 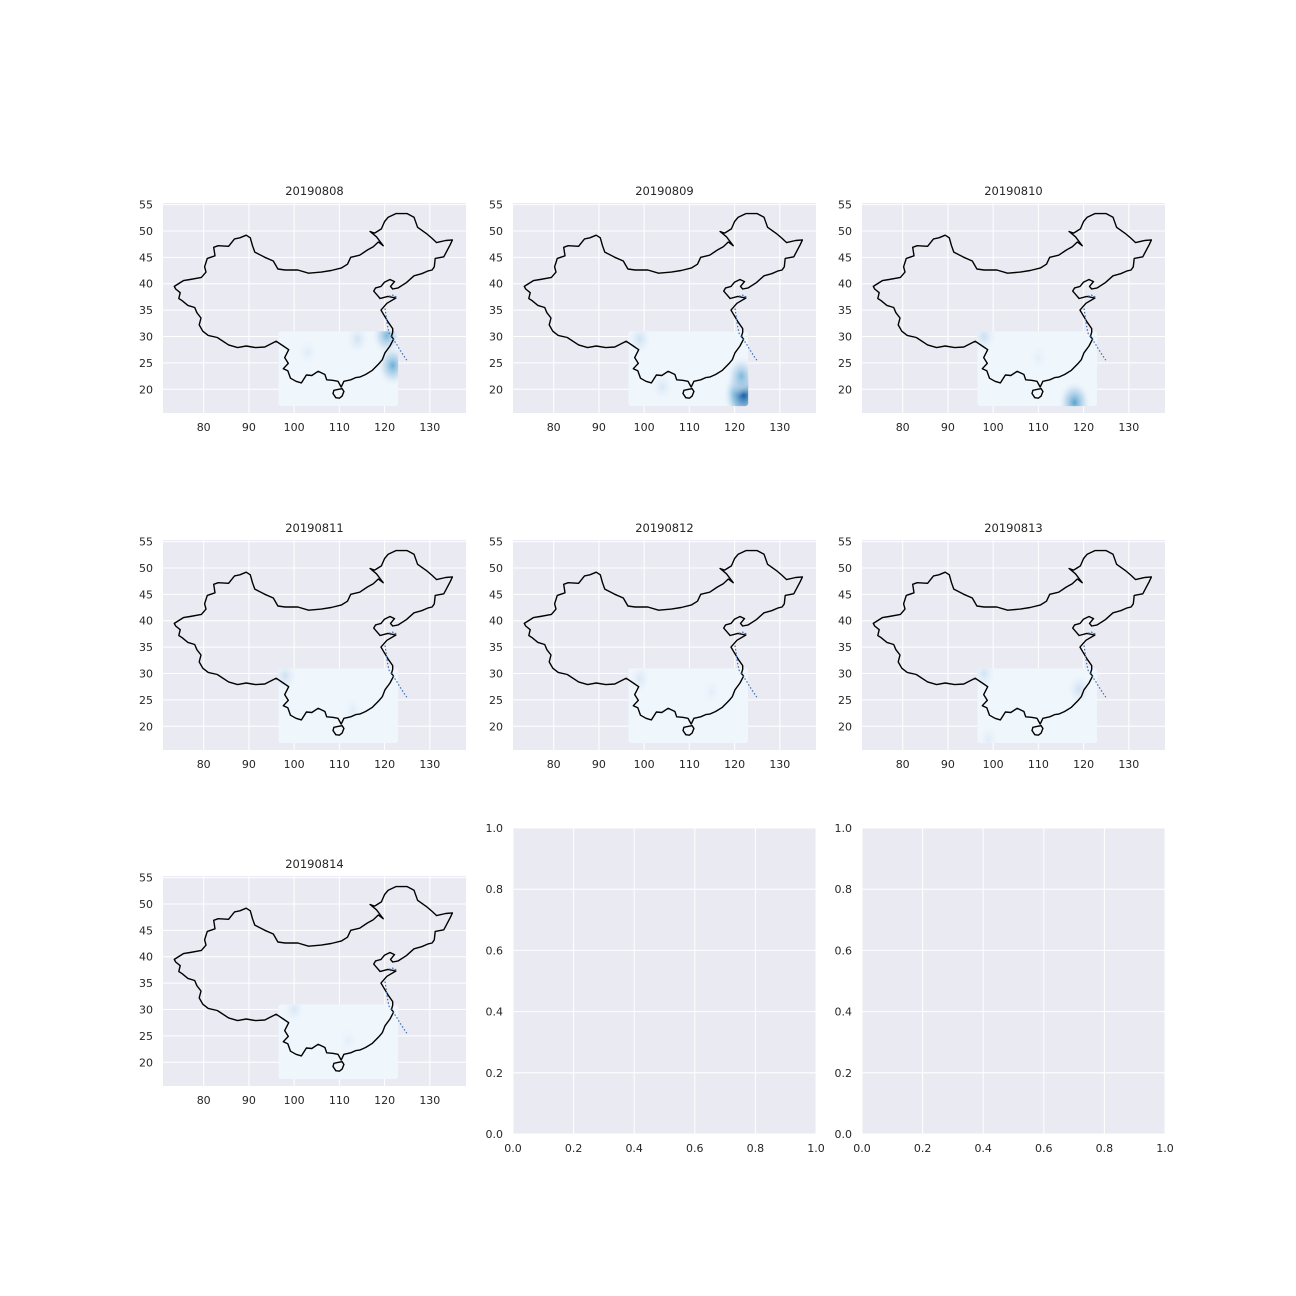 I want to click on panel-4: 80 90 100 110 120 130 20 25 30 35 40 45 50 55 20190811, so click(x=302, y=646).